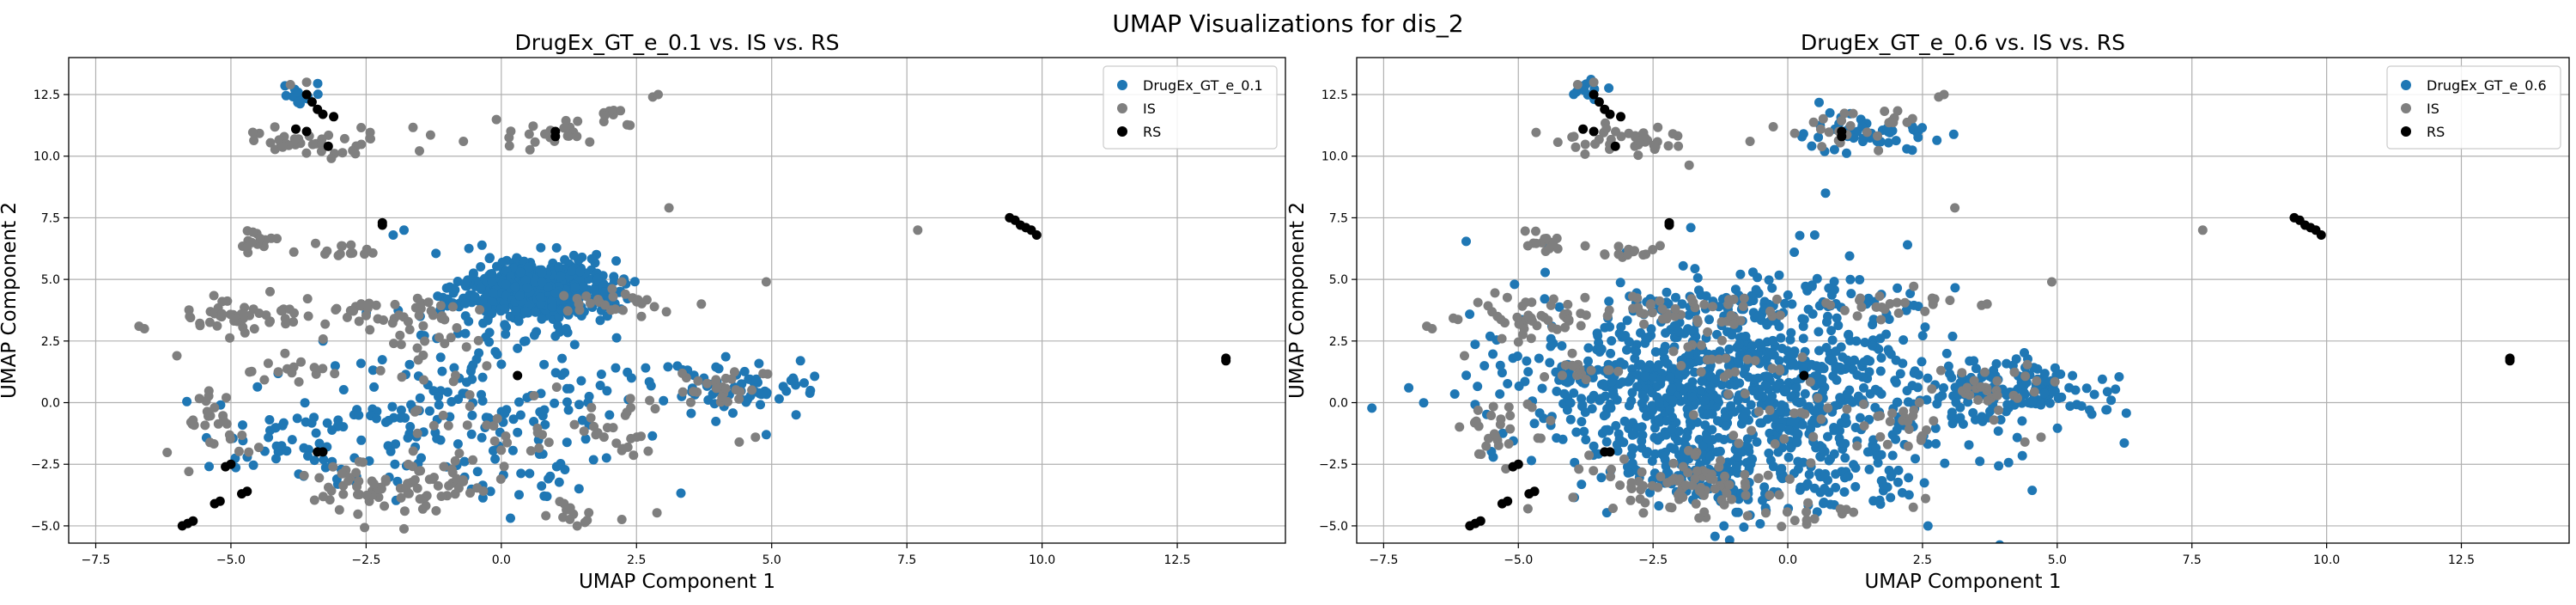 This screenshot has height=605, width=2576. I want to click on x-tick-label: 0.0, so click(501, 560).